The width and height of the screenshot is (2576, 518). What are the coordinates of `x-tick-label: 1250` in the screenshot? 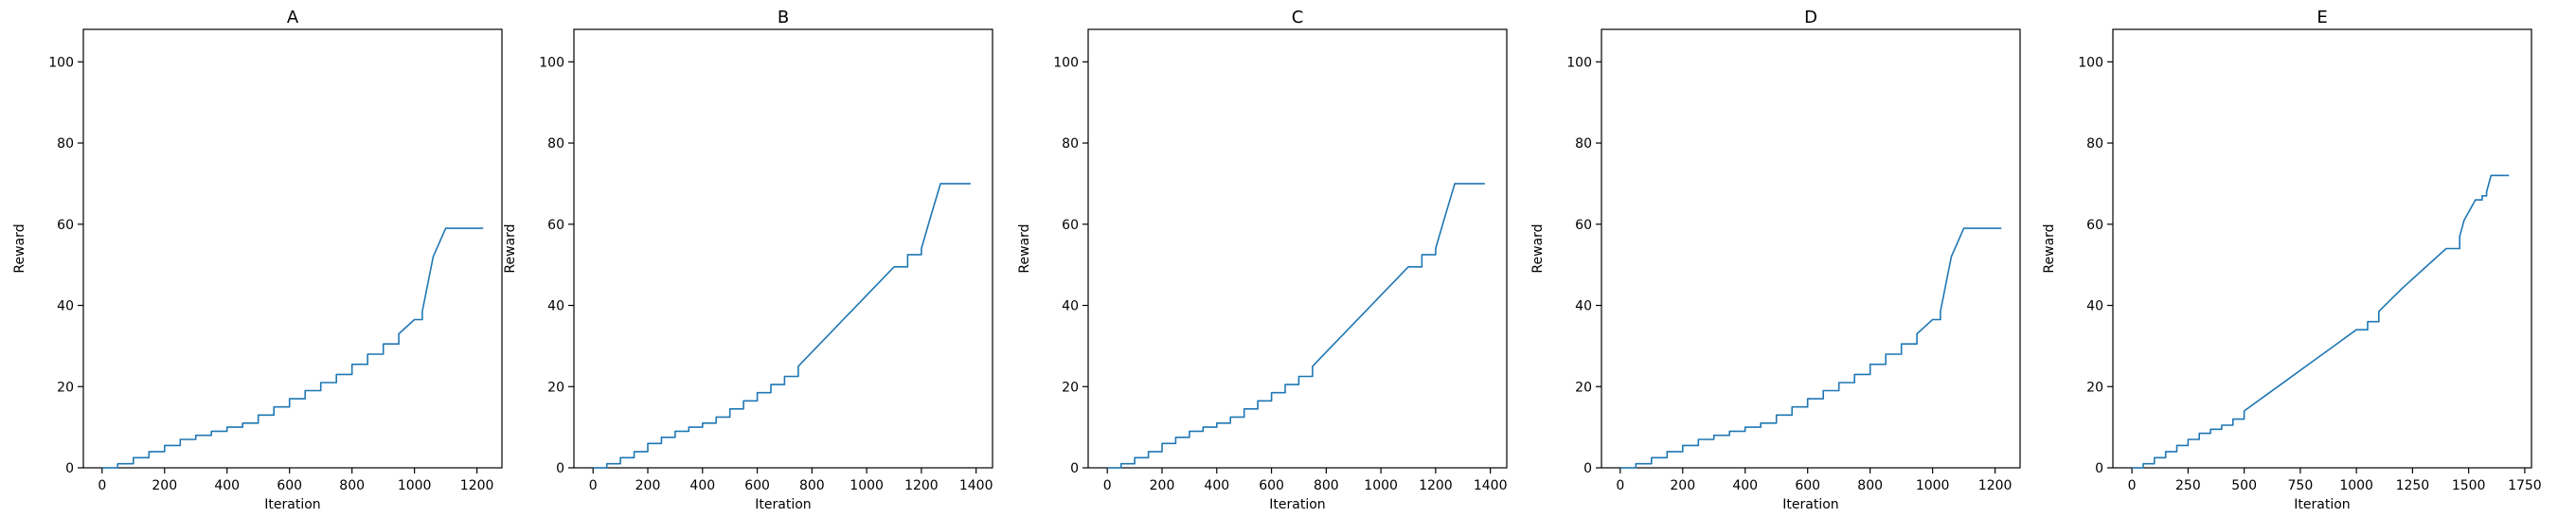 It's located at (2413, 485).